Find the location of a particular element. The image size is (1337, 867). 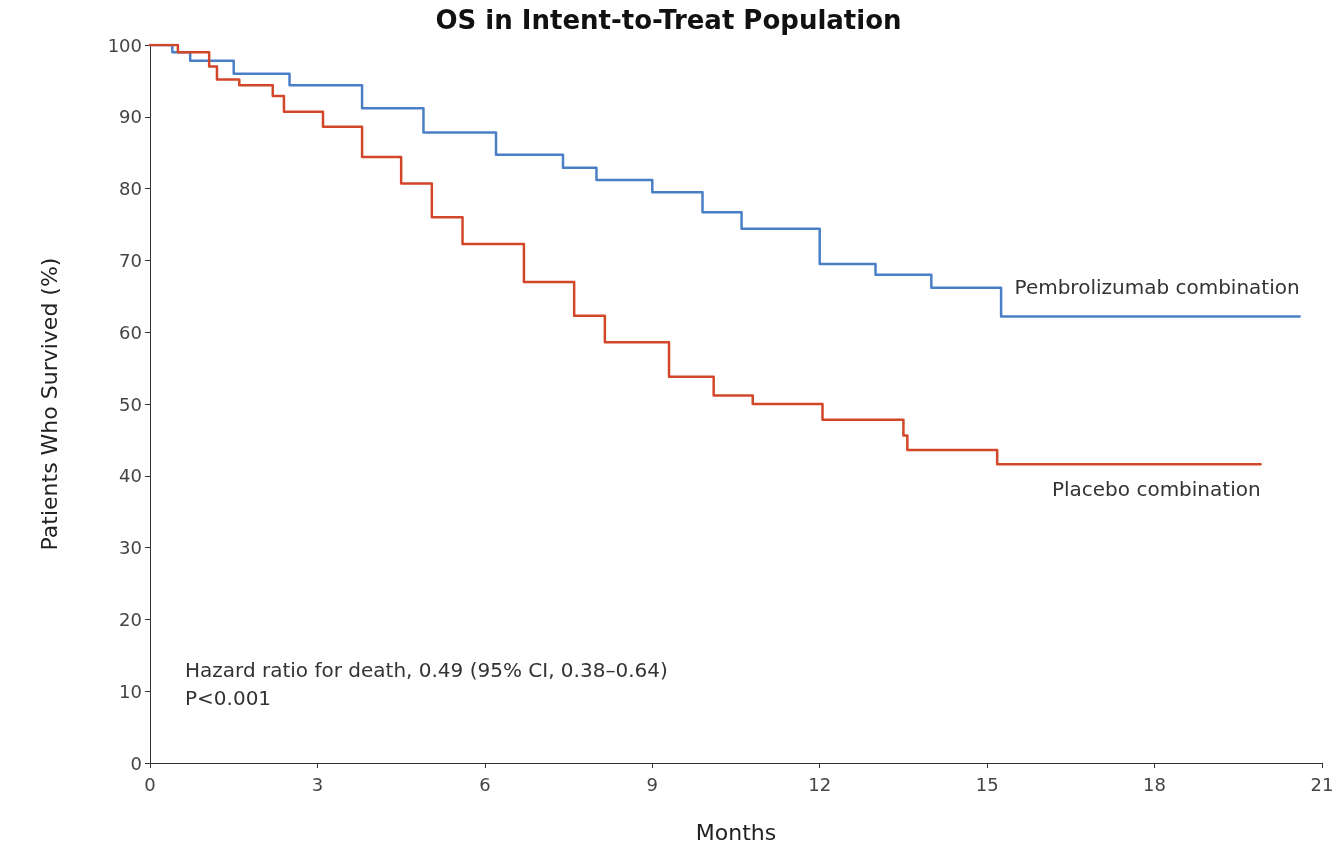

y-tick-label: 50 is located at coordinates (130, 404).